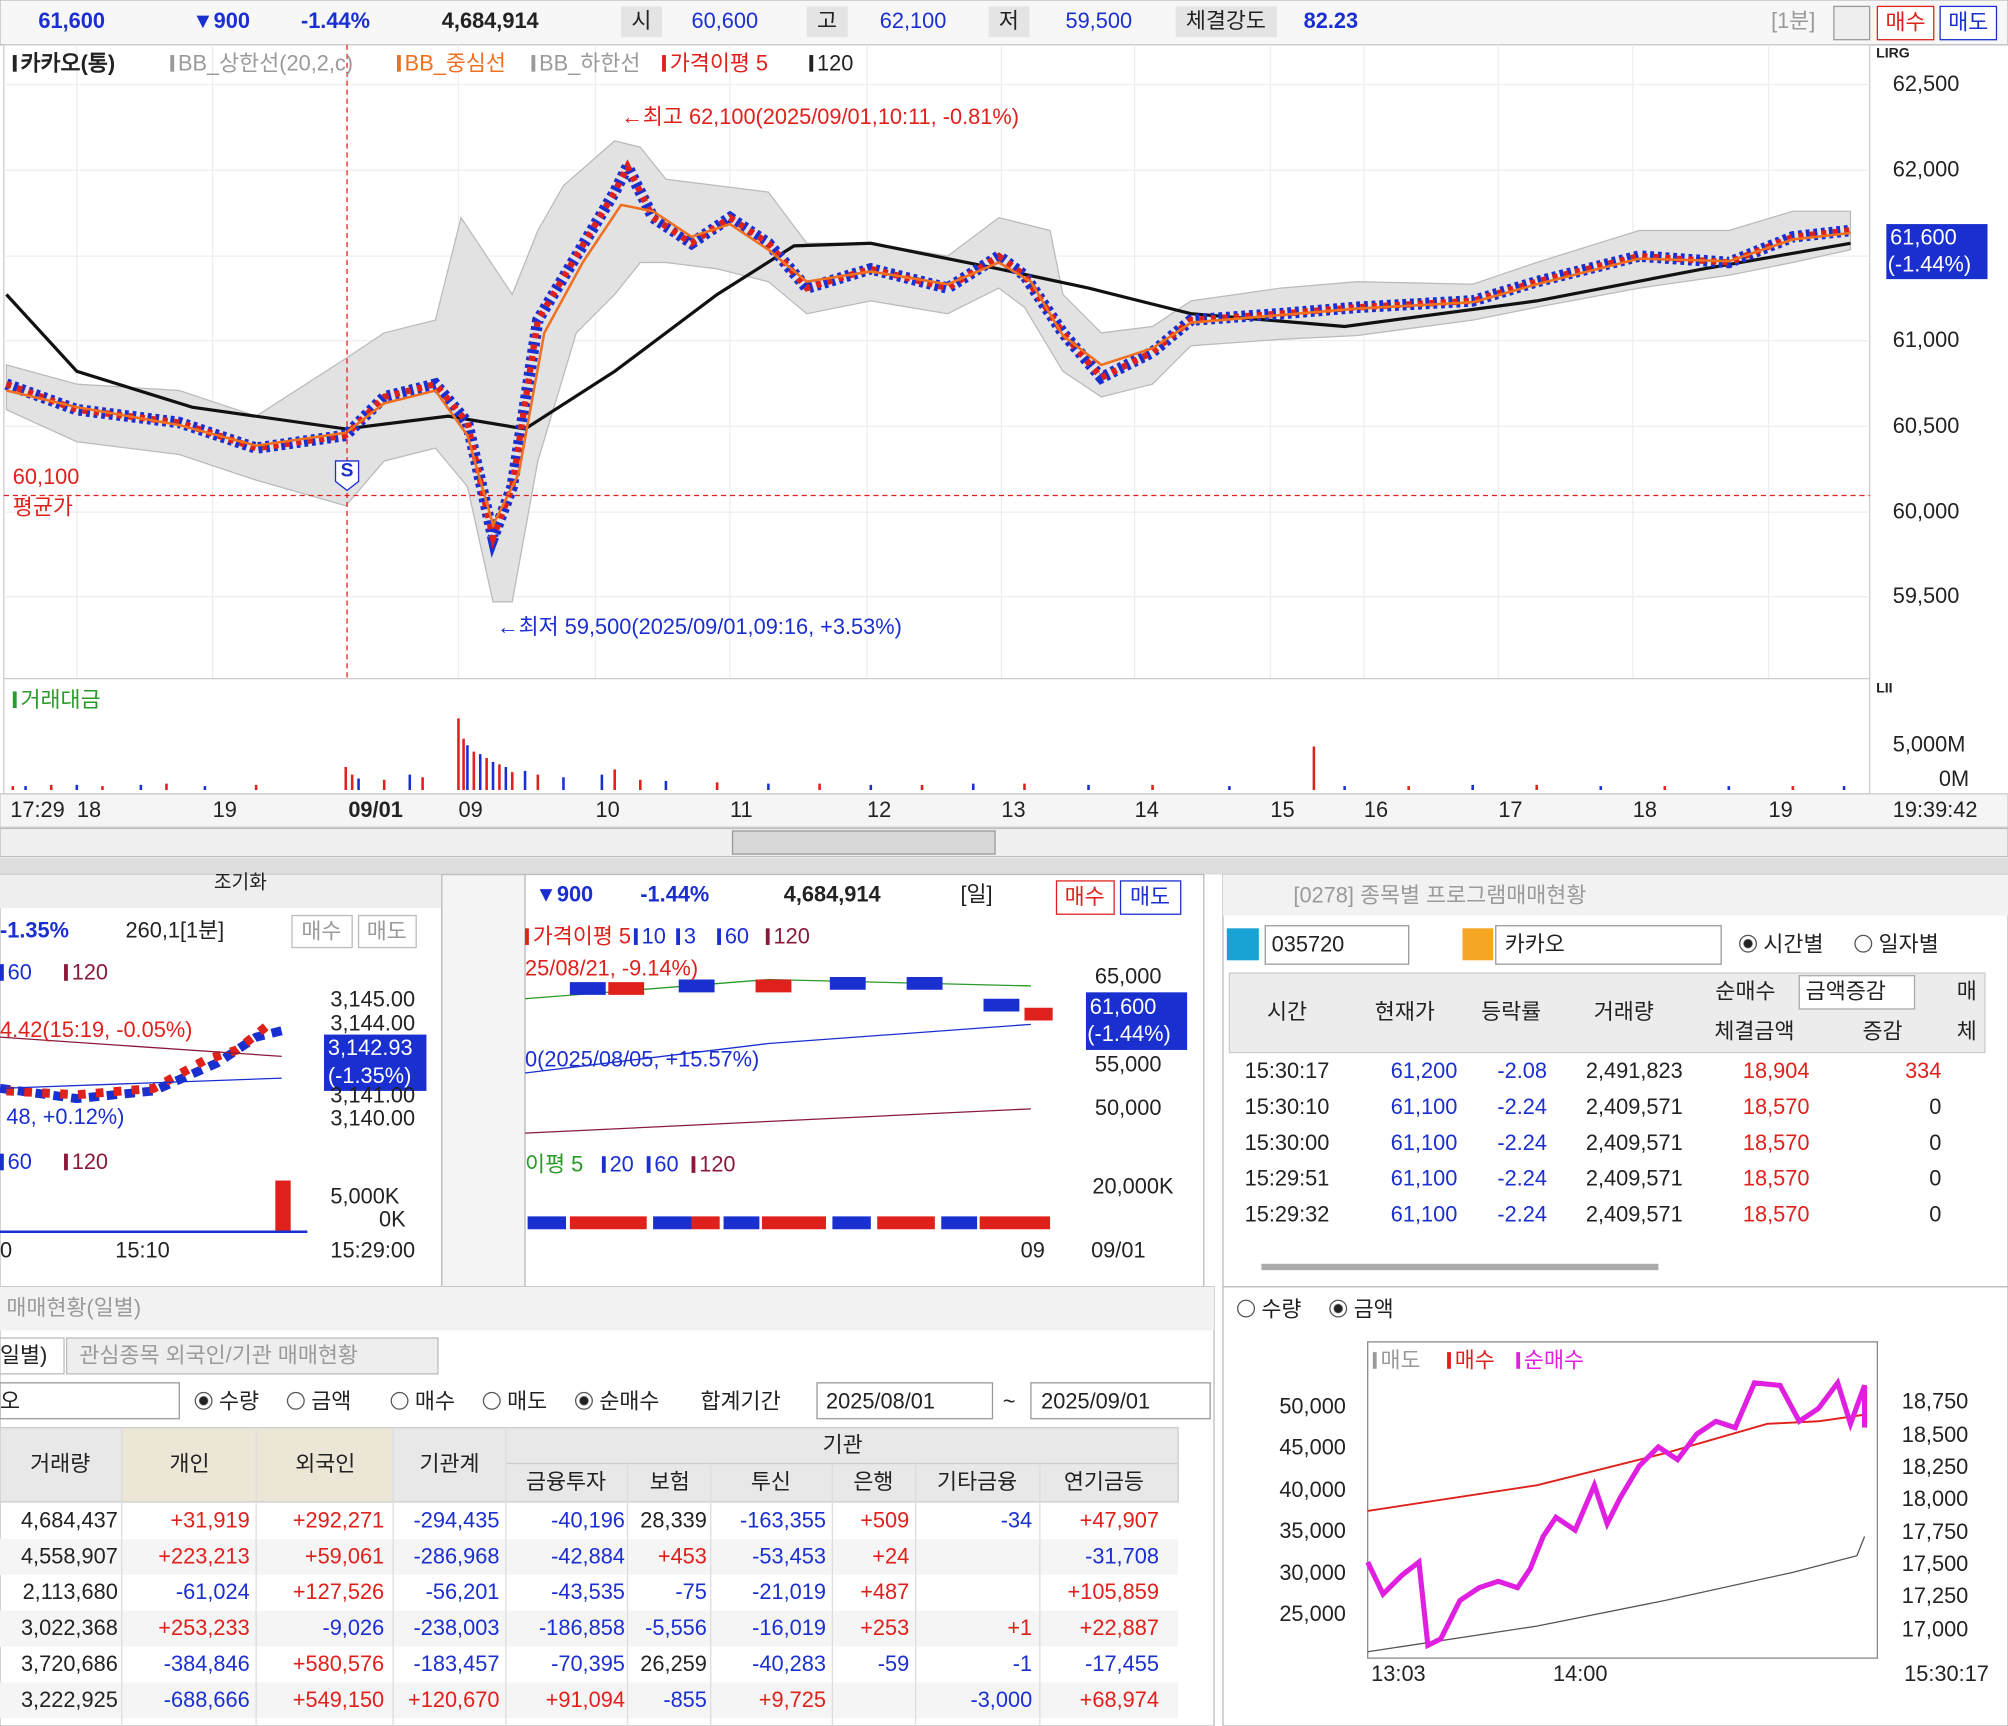  What do you see at coordinates (69, 1628) in the screenshot?
I see `cell: 3,022,368` at bounding box center [69, 1628].